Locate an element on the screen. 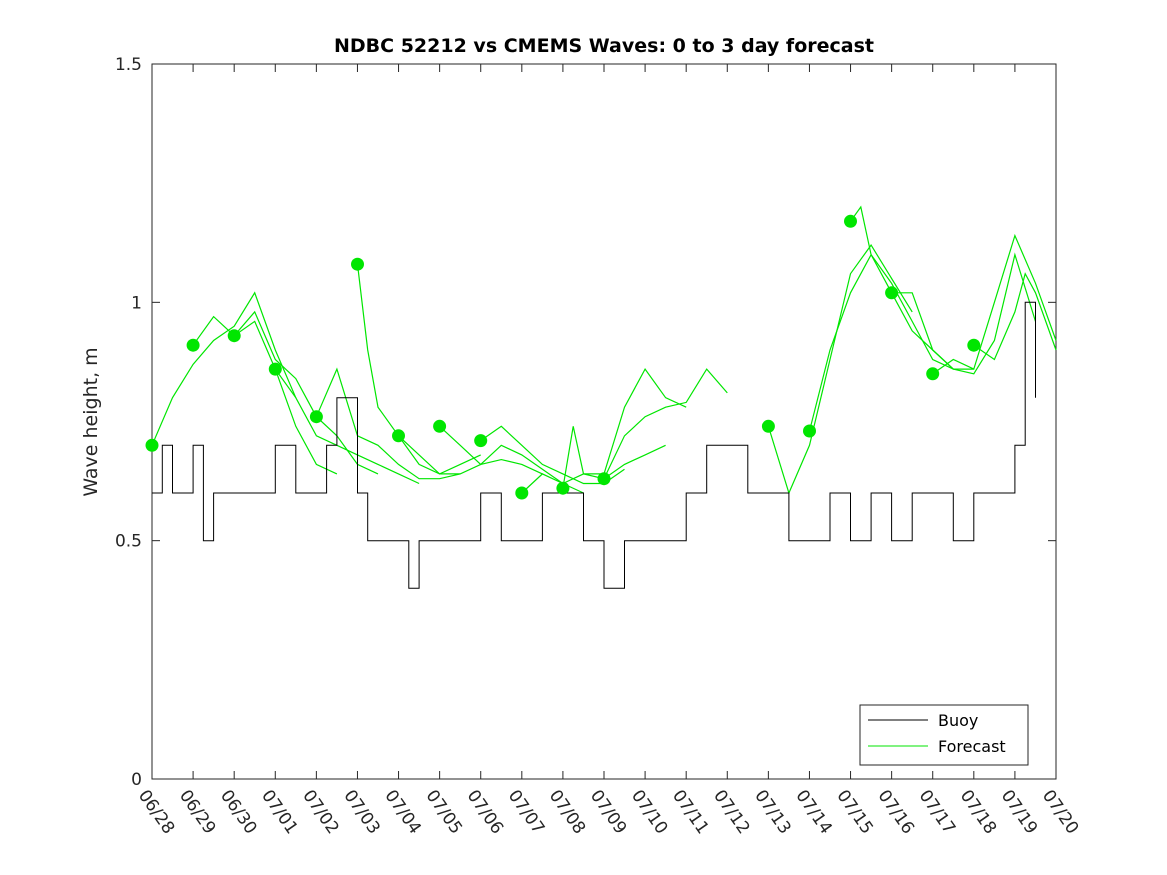 This screenshot has height=875, width=1167. y-tick-label: 0 is located at coordinates (136, 780).